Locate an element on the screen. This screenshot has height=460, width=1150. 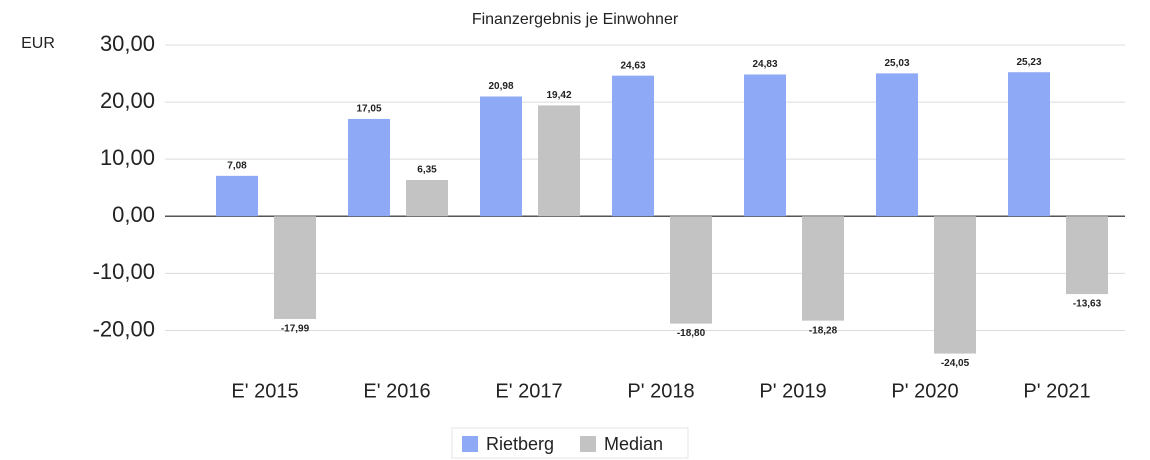
data-label: 6,35 is located at coordinates (427, 170).